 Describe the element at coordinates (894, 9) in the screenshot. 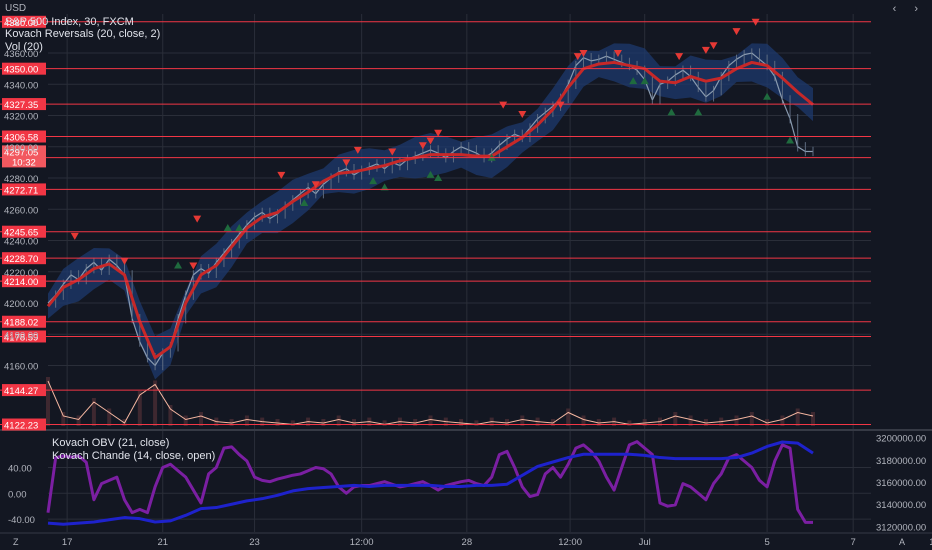

I see `chevron-left-icon: ‹` at that location.